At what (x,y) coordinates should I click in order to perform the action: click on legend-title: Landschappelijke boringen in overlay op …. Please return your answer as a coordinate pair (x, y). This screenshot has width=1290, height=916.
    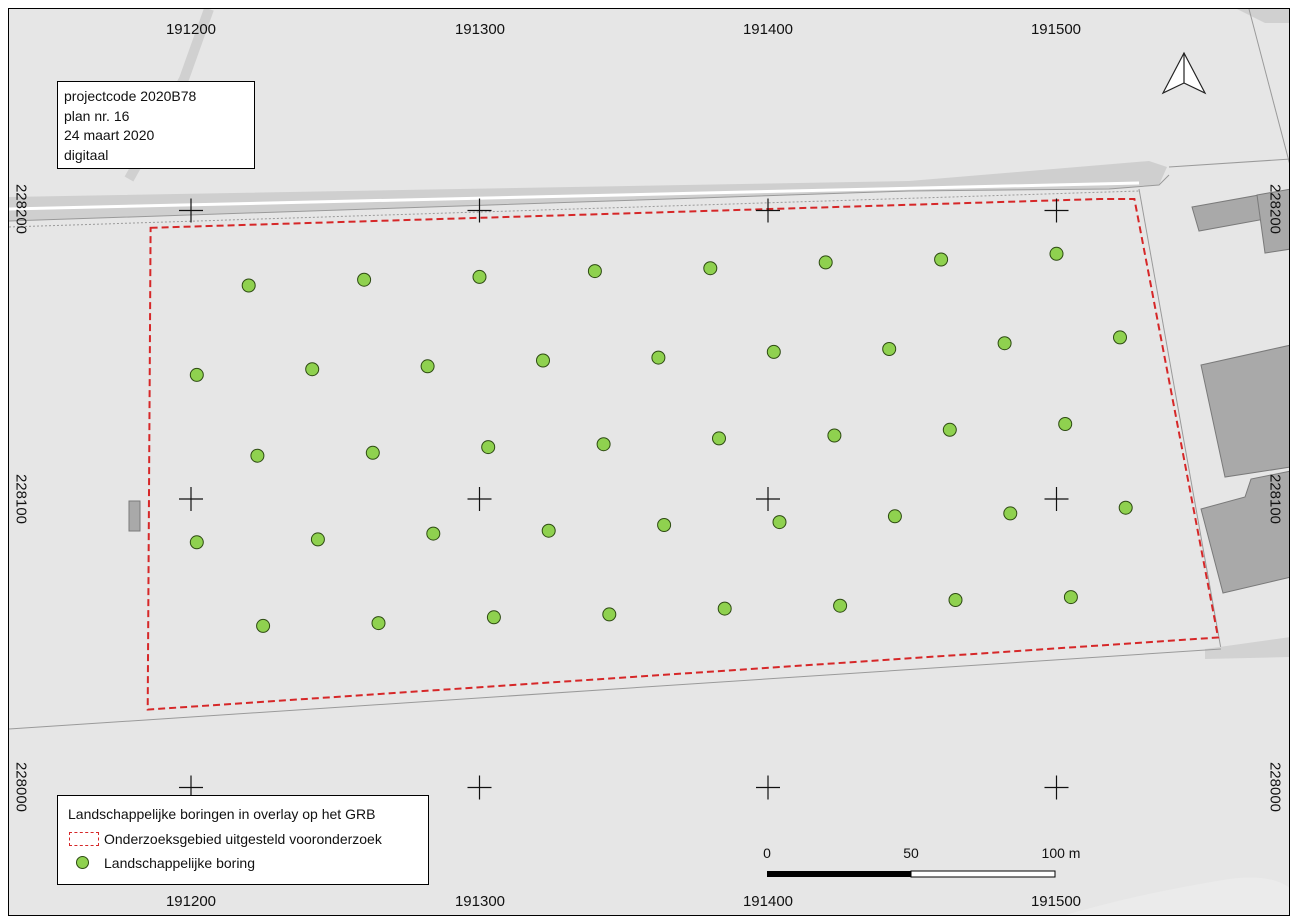
    Looking at the image, I should click on (222, 814).